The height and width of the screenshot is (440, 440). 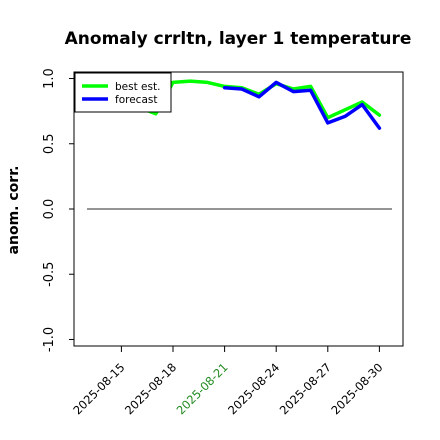 What do you see at coordinates (98, 388) in the screenshot?
I see `x-tick-label: 2025-08-15` at bounding box center [98, 388].